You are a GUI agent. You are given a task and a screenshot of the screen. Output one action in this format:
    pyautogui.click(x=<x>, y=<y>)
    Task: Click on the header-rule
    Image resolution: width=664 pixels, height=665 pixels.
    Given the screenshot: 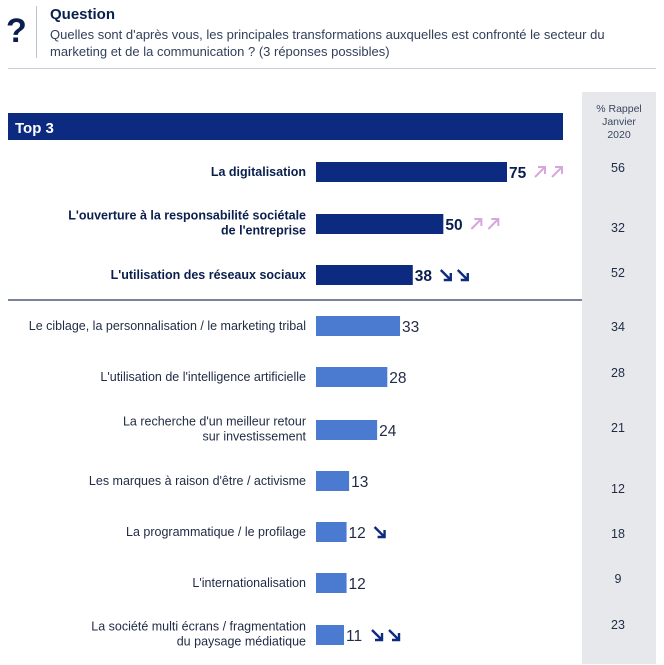 What is the action you would take?
    pyautogui.click(x=332, y=68)
    